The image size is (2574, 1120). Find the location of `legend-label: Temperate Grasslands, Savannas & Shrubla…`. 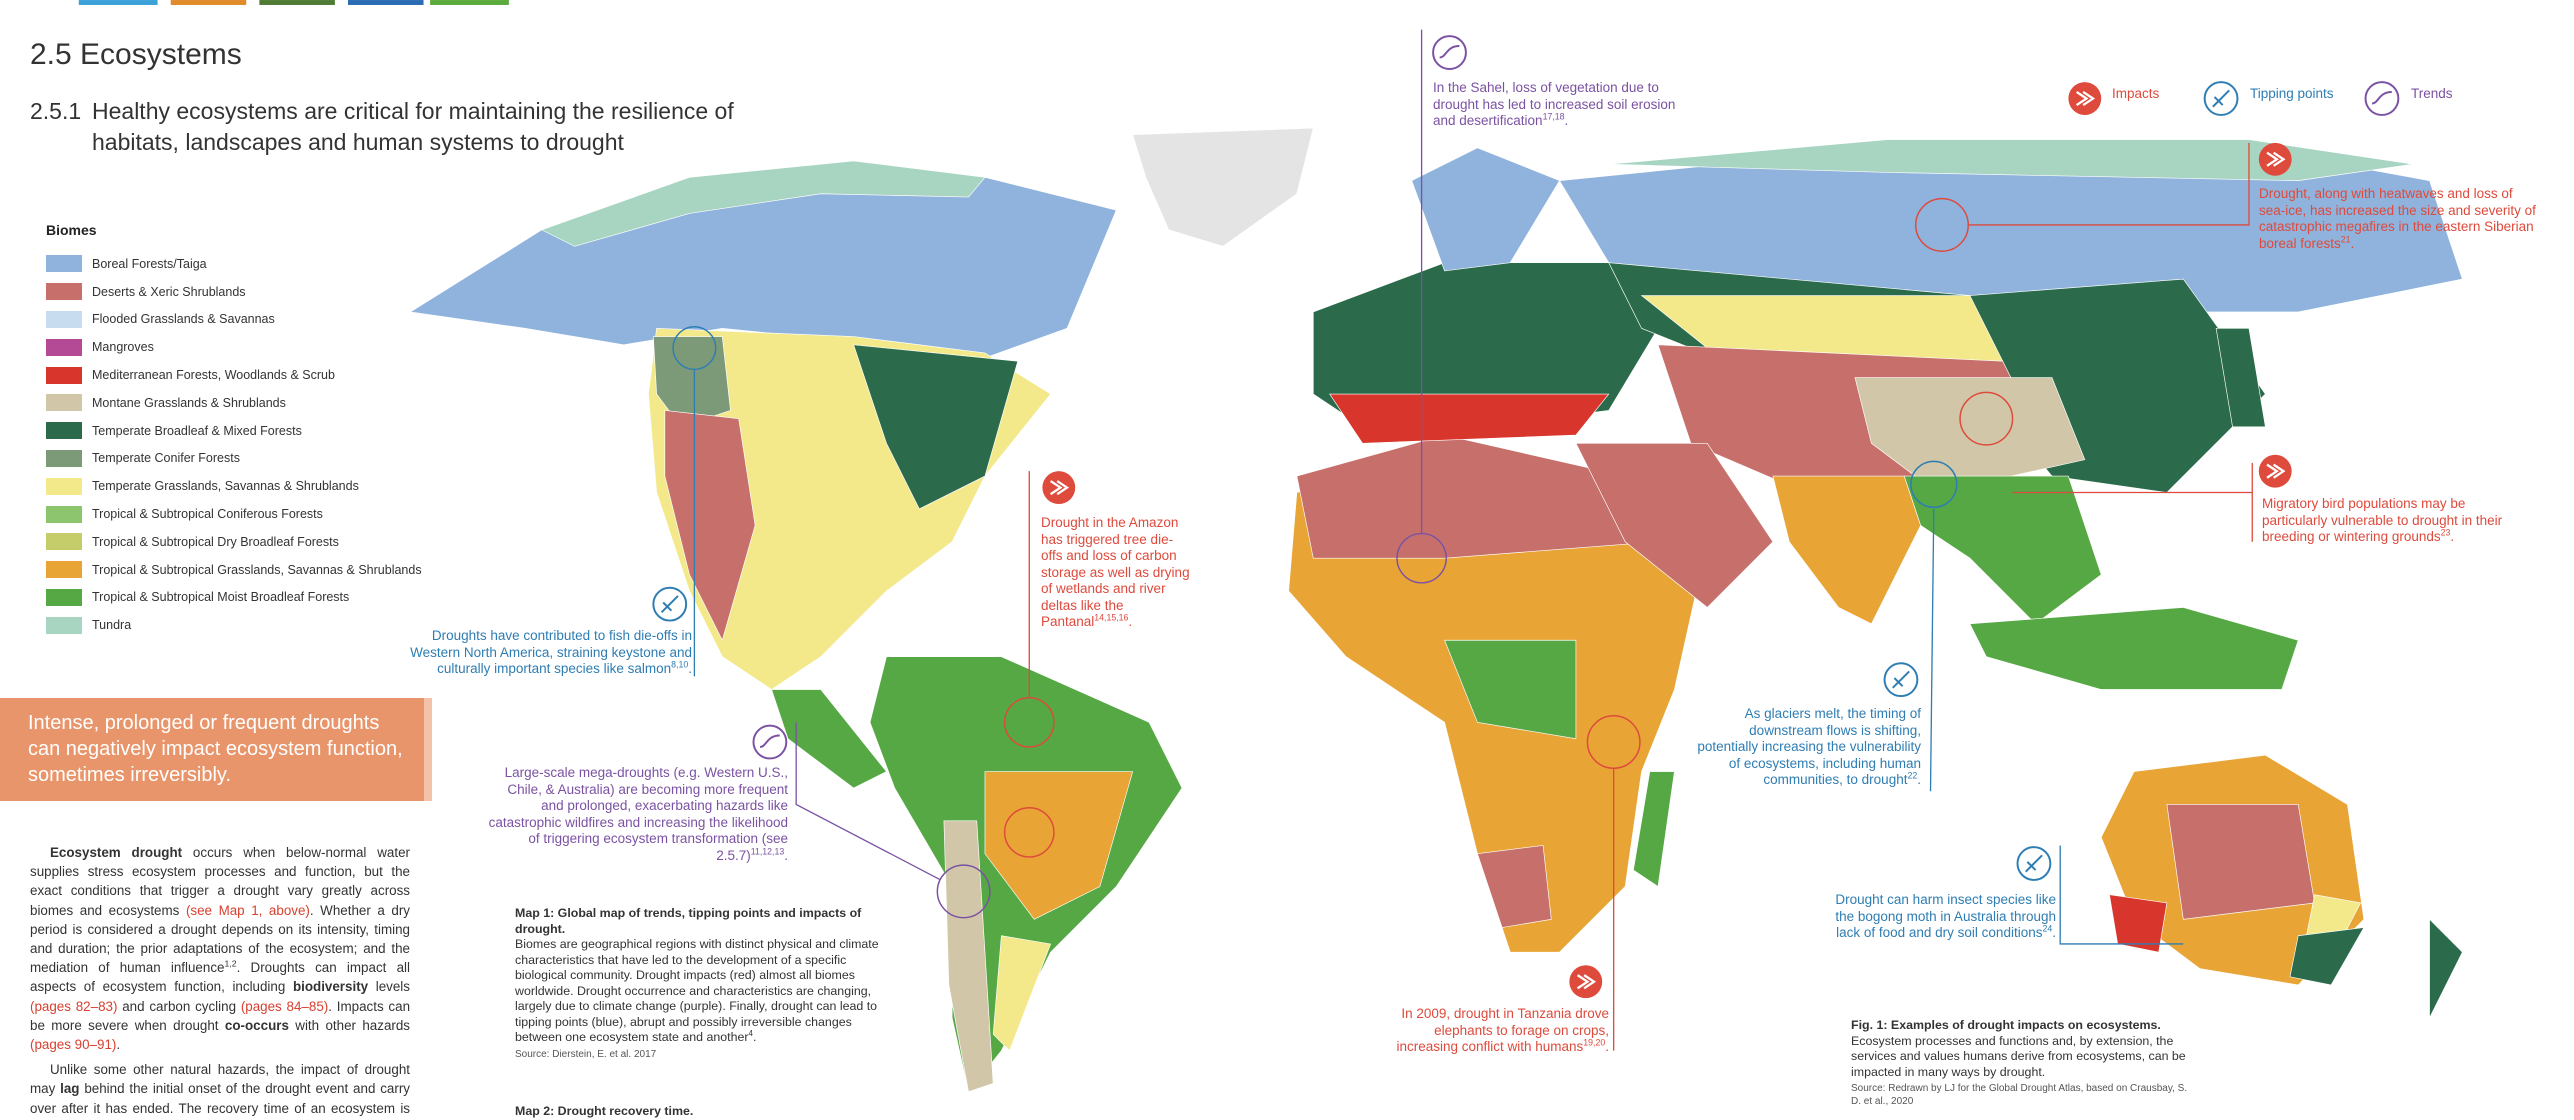

legend-label: Temperate Grasslands, Savannas & Shrubla… is located at coordinates (225, 486).